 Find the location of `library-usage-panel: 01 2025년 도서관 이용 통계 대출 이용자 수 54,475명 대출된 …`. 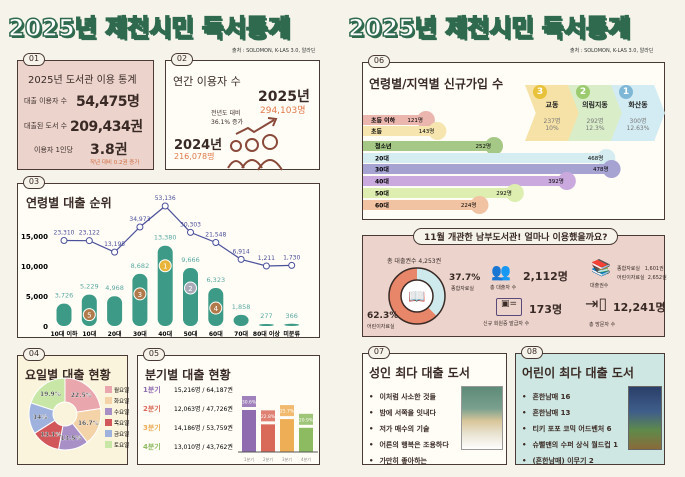

library-usage-panel: 01 2025년 도서관 이용 통계 대출 이용자 수 54,475명 대출된 … is located at coordinates (85, 111).